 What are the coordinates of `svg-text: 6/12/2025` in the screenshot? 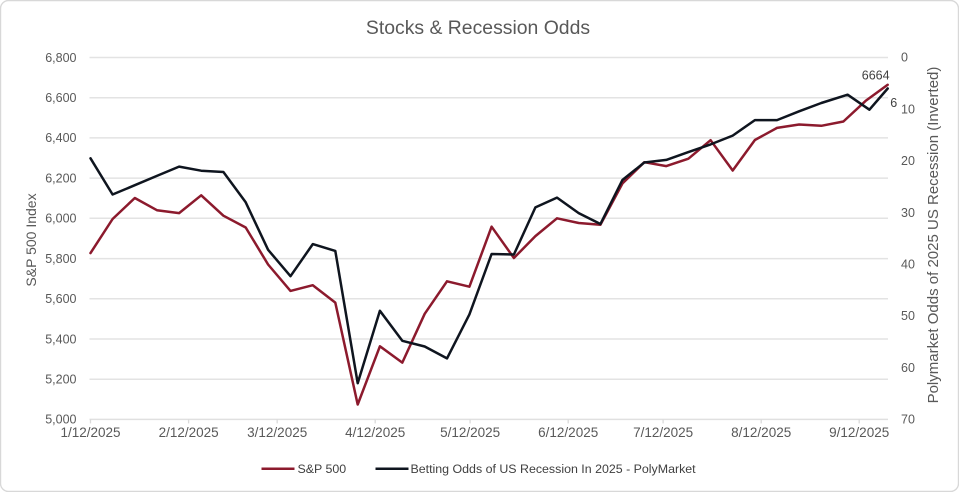 It's located at (568, 432).